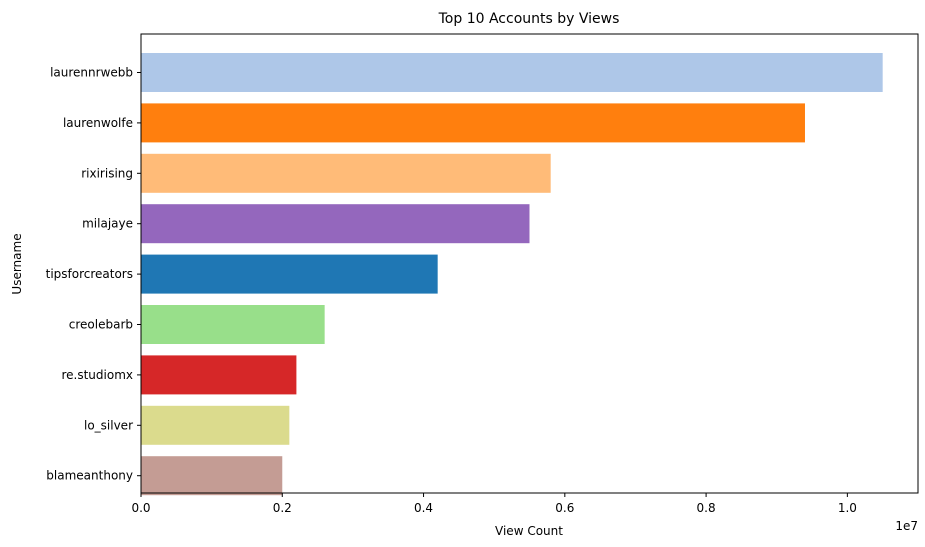 Image resolution: width=925 pixels, height=547 pixels. Describe the element at coordinates (423, 508) in the screenshot. I see `x-tick-label: 0.4` at that location.